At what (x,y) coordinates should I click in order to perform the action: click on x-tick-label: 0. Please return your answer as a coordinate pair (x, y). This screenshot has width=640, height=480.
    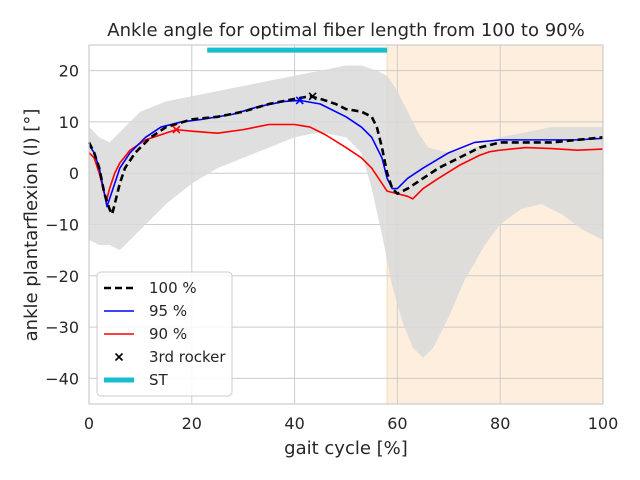
    Looking at the image, I should click on (89, 423).